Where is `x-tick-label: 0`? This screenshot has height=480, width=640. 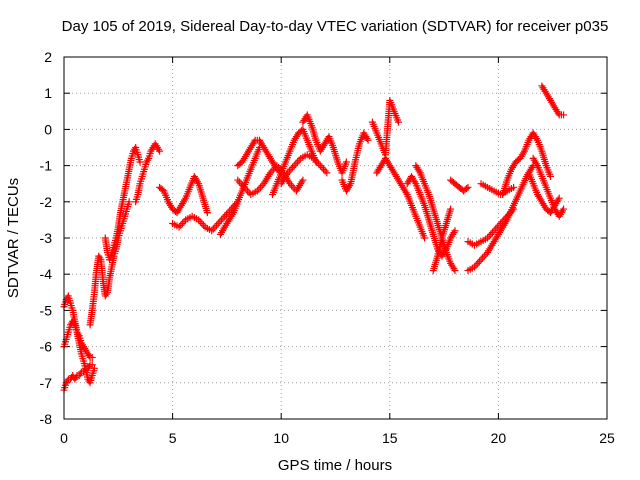 x-tick-label: 0 is located at coordinates (64, 438).